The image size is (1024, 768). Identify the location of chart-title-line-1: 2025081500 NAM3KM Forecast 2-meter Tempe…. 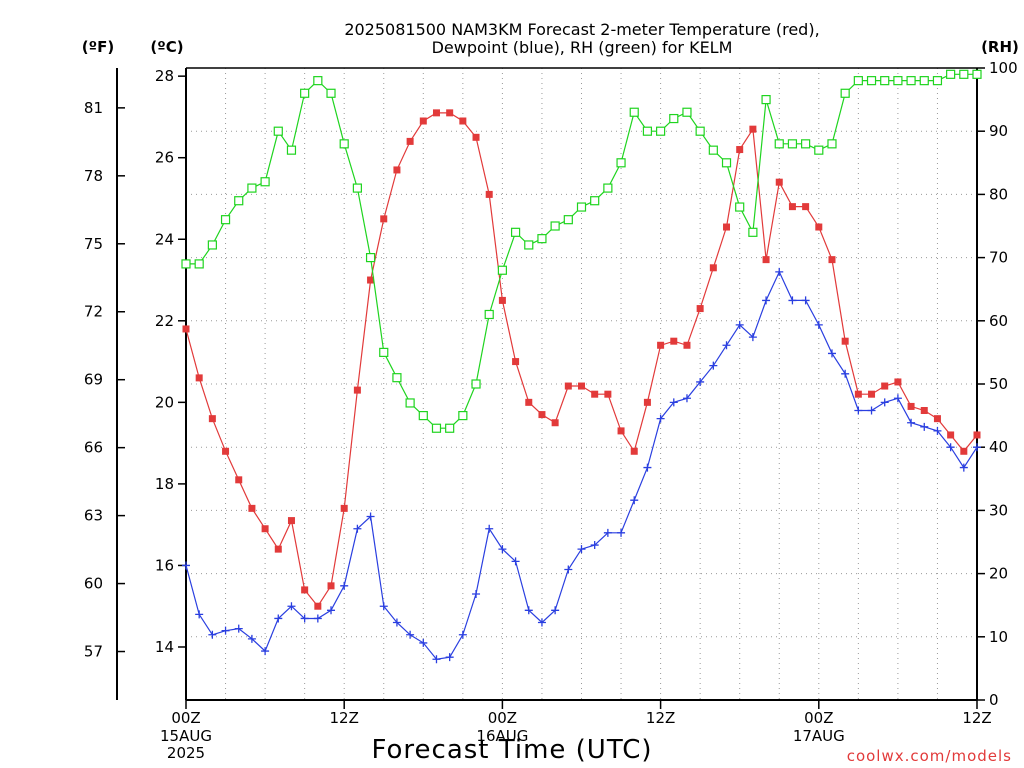
(581, 29).